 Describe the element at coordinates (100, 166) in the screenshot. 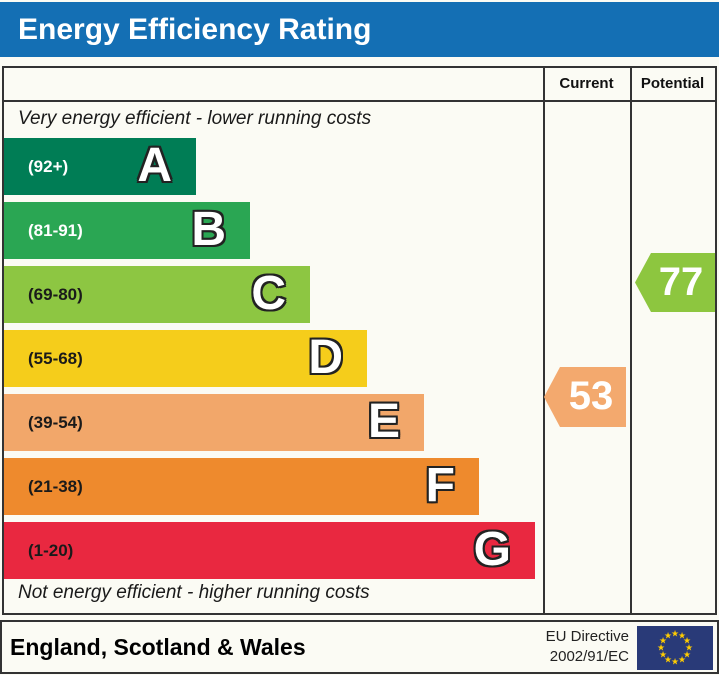

I see `band-row-a: (92+) A` at that location.